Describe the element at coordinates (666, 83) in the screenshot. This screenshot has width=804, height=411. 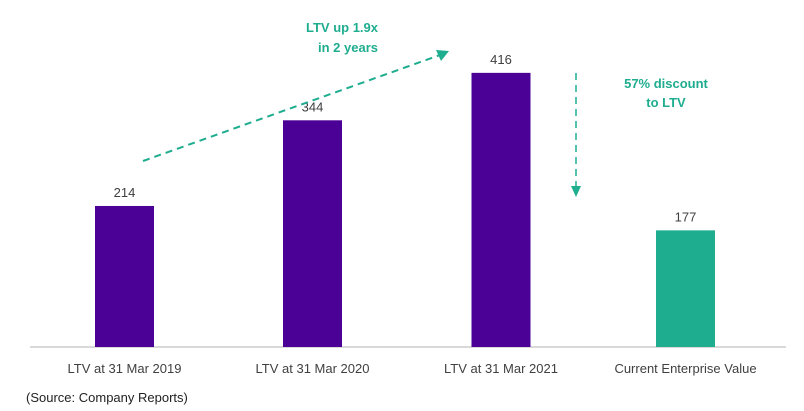
I see `discount-annotation-line1: 57% discount` at that location.